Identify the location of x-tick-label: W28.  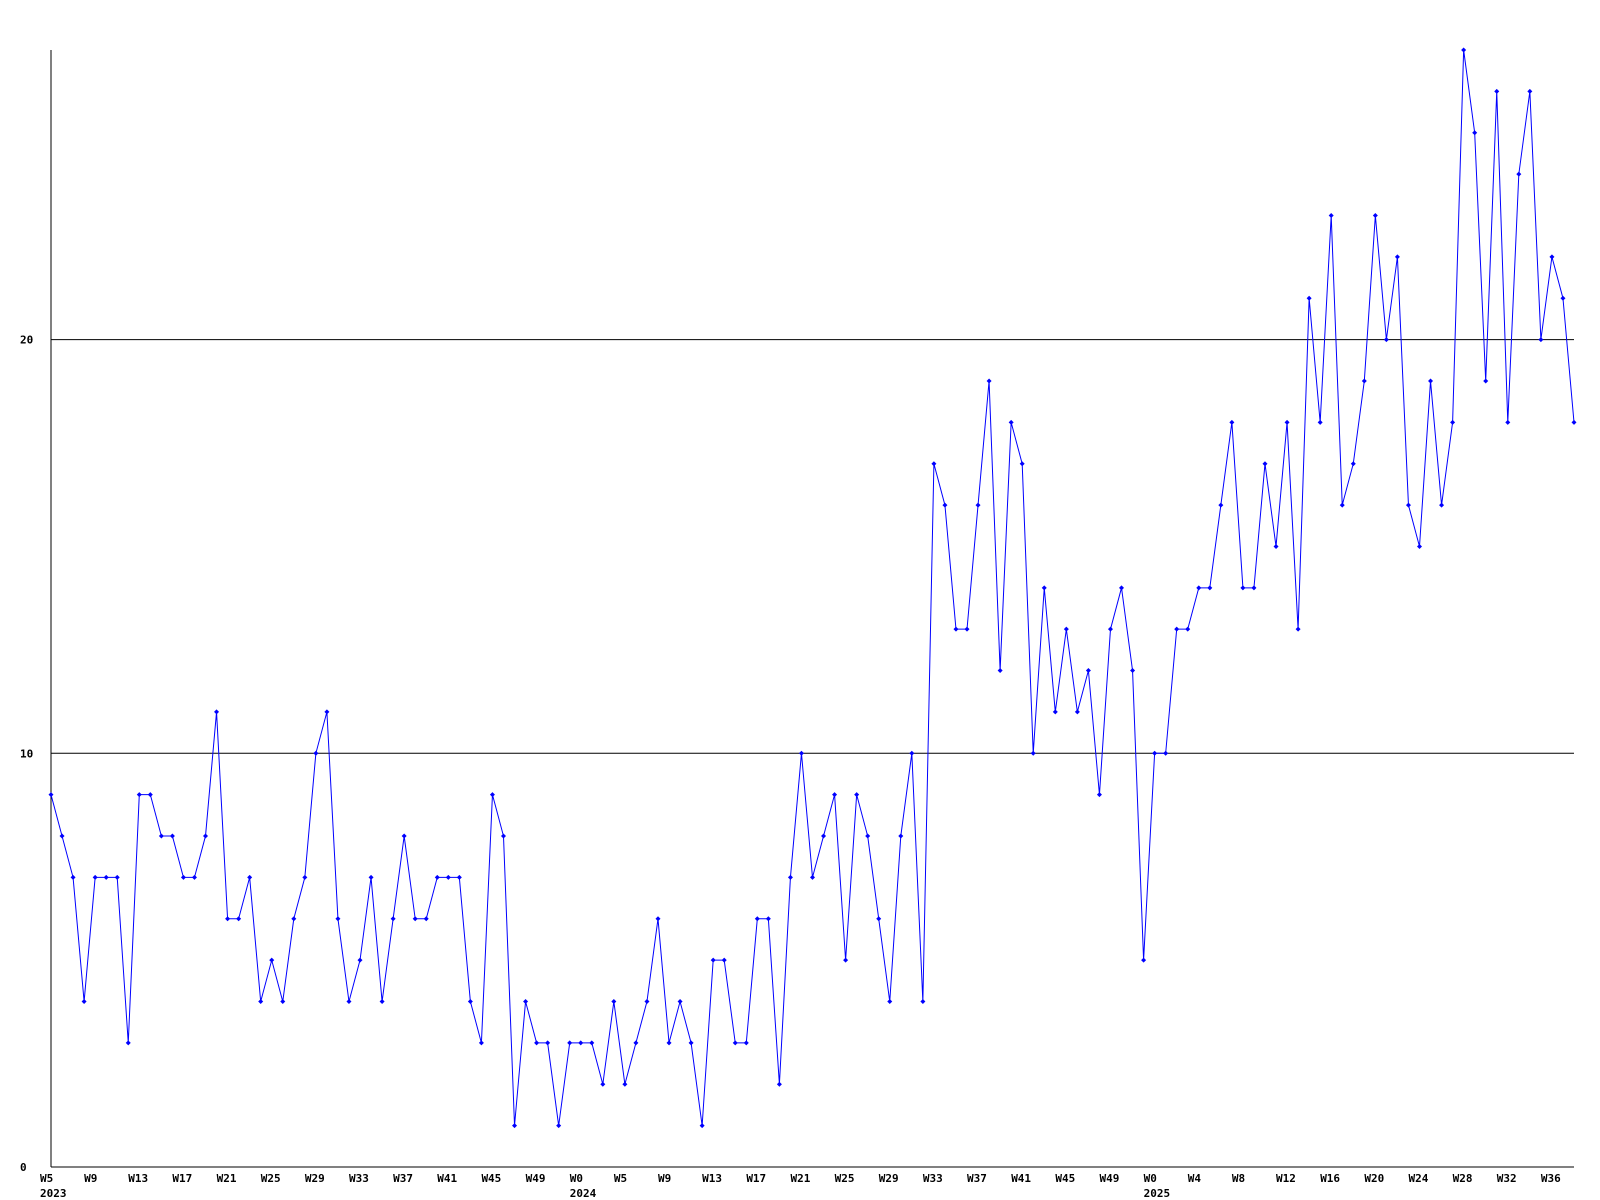
(1463, 1178).